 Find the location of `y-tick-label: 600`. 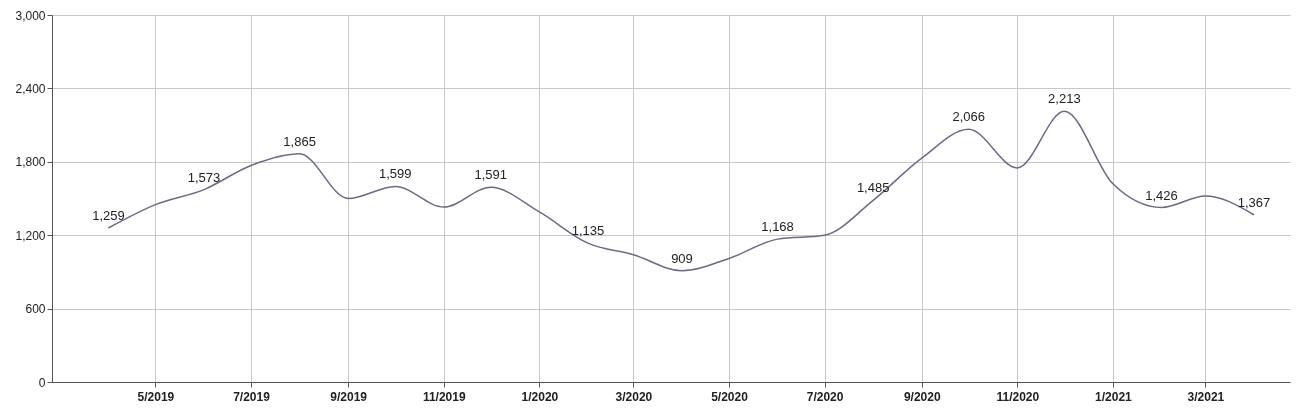

y-tick-label: 600 is located at coordinates (35, 309).